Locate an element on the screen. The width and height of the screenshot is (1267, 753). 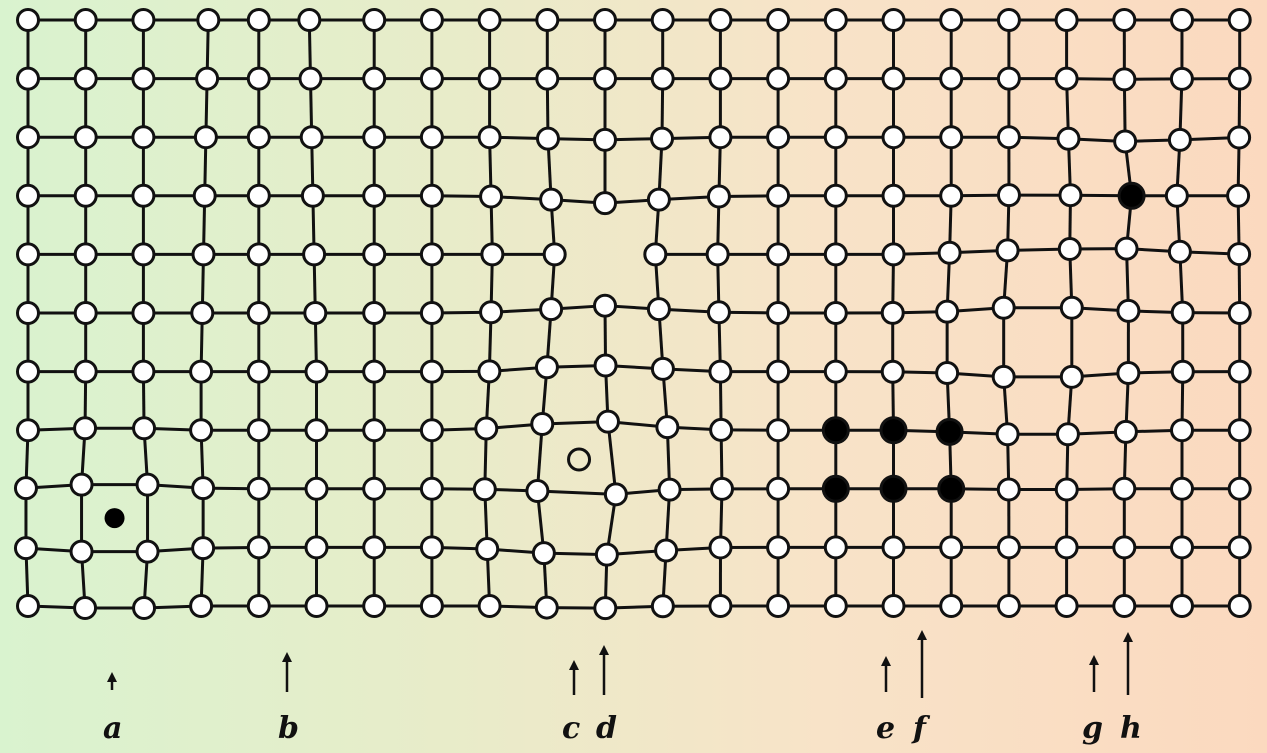
arrow-c is located at coordinates (574, 677).